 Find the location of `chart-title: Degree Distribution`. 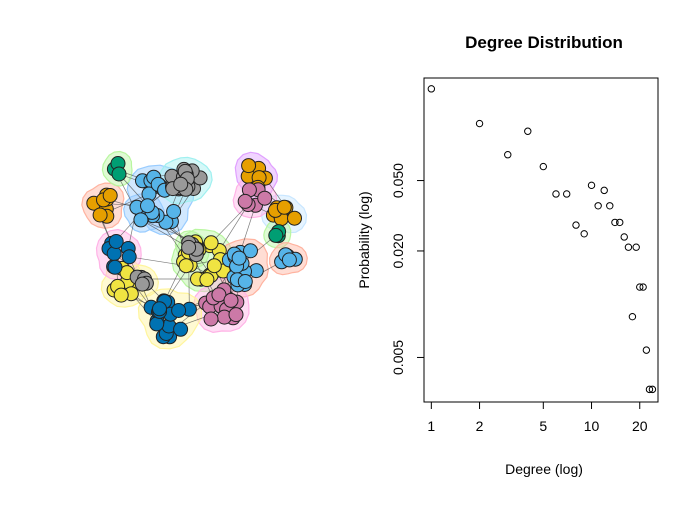

chart-title: Degree Distribution is located at coordinates (544, 42).